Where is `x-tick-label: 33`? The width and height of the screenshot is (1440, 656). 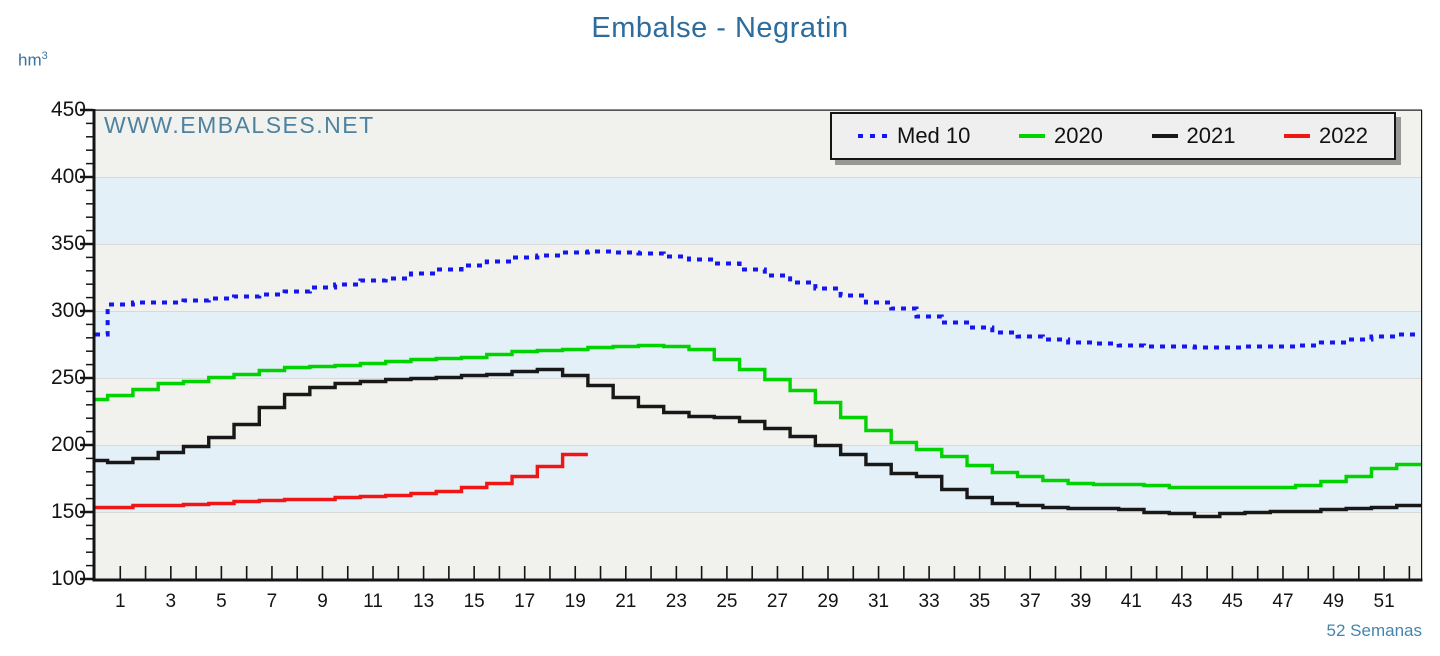 x-tick-label: 33 is located at coordinates (929, 601).